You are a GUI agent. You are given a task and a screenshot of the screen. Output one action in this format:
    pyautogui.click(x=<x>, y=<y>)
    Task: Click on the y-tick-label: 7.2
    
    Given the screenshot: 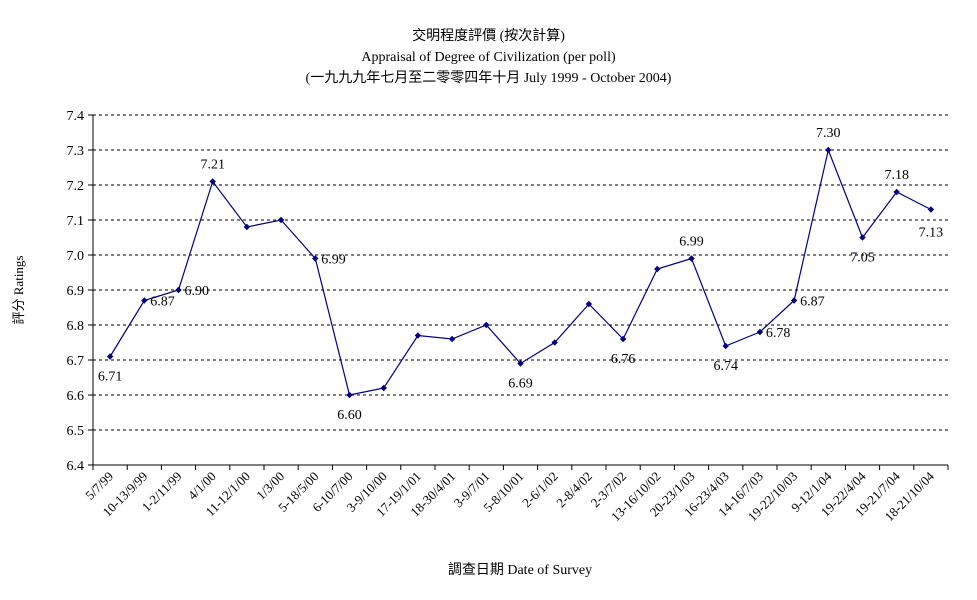 What is the action you would take?
    pyautogui.click(x=76, y=186)
    